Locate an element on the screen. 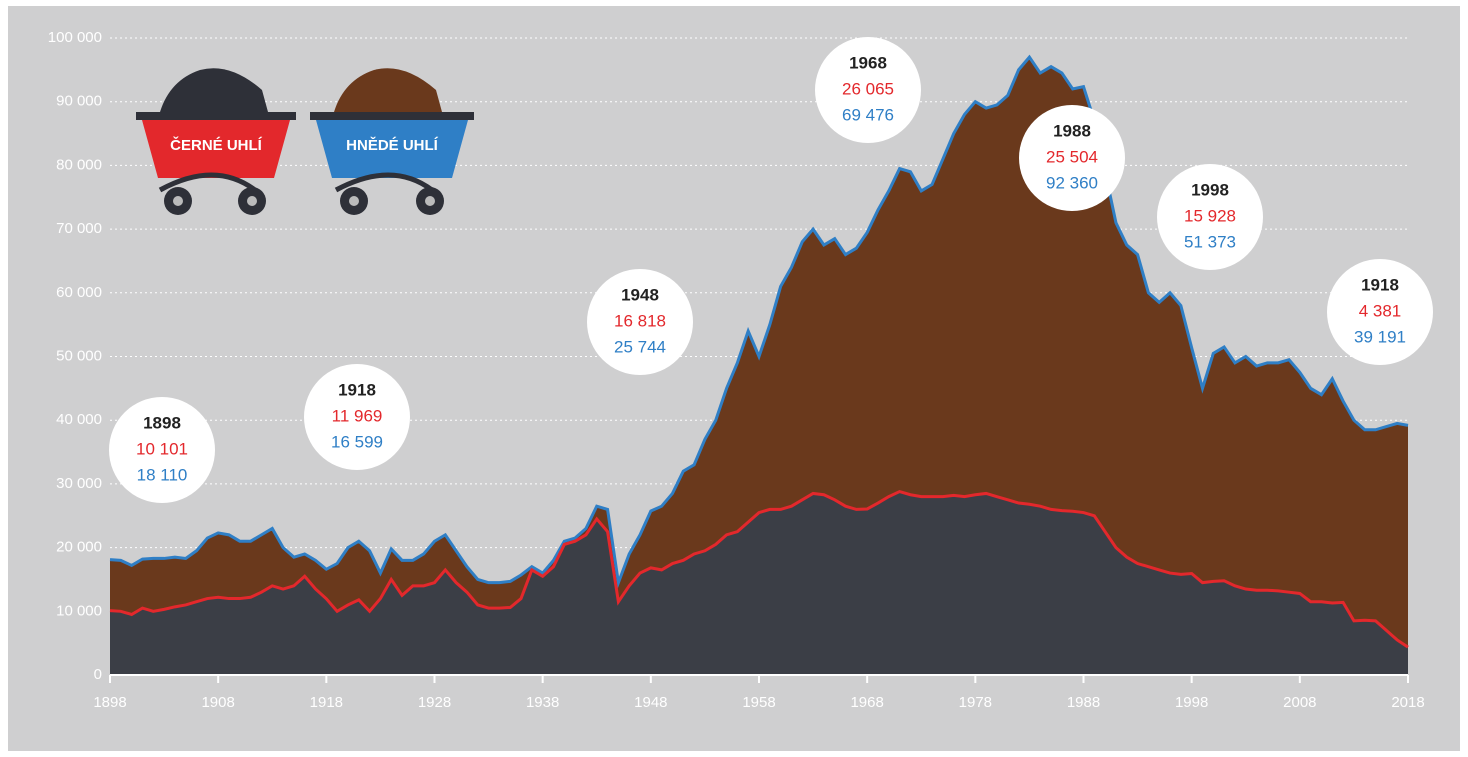 The width and height of the screenshot is (1468, 757). x-tick-label: 1958 is located at coordinates (758, 702).